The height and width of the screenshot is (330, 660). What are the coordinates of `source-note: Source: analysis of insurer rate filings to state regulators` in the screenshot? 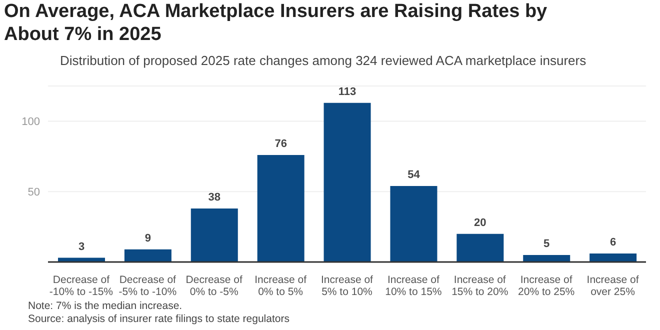 It's located at (159, 319).